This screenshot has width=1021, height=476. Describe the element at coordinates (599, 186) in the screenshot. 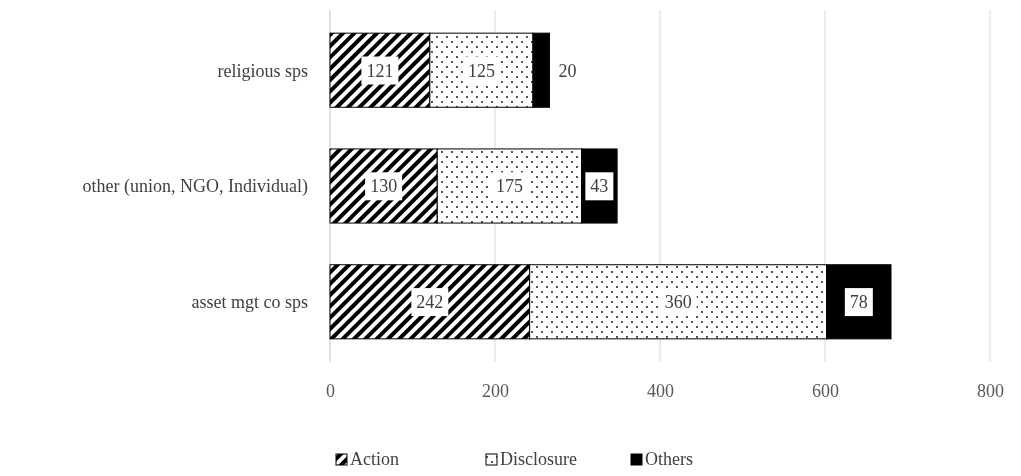

I see `data-label: 43` at that location.